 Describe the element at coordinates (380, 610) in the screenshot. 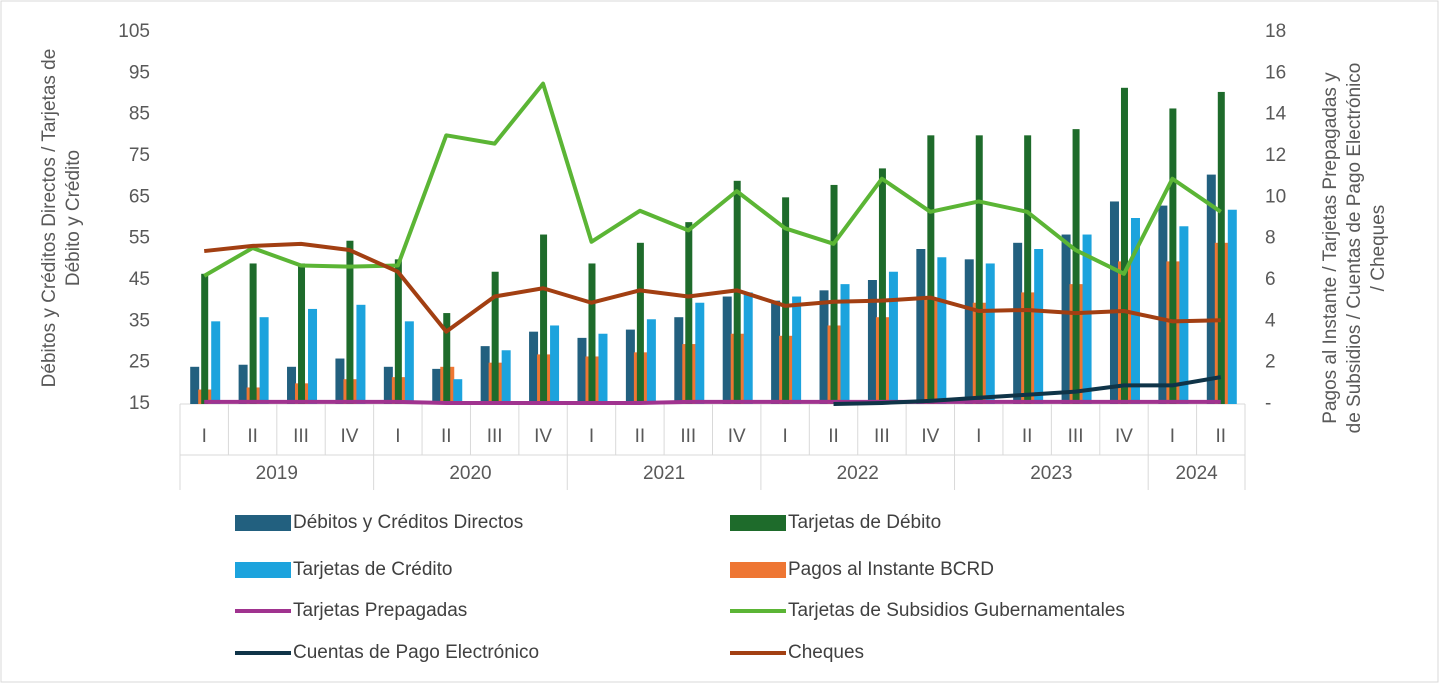

I see `legend-label: Tarjetas Prepagadas` at that location.